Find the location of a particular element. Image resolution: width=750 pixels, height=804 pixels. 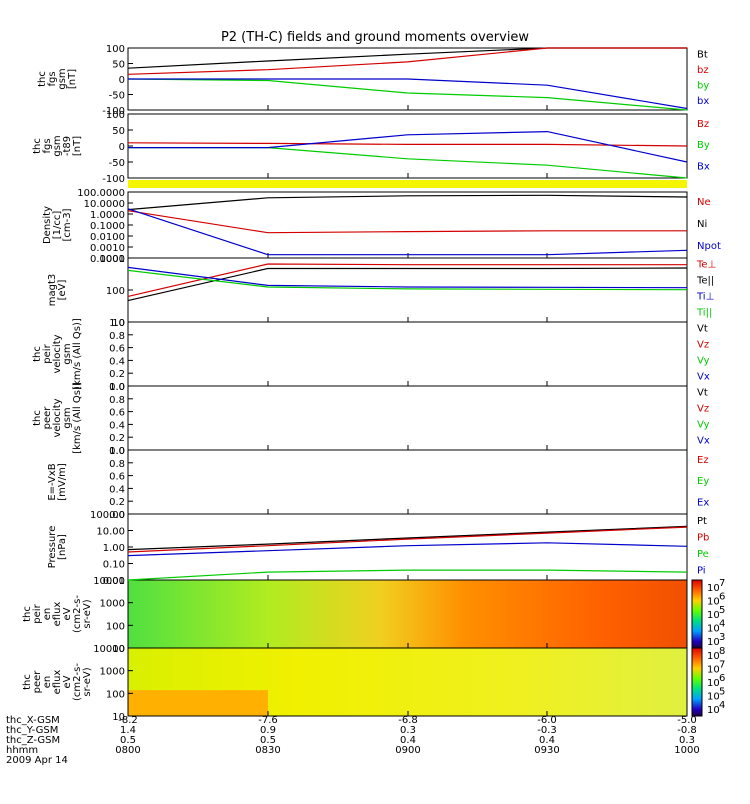

series-line-bt is located at coordinates (407, 58).